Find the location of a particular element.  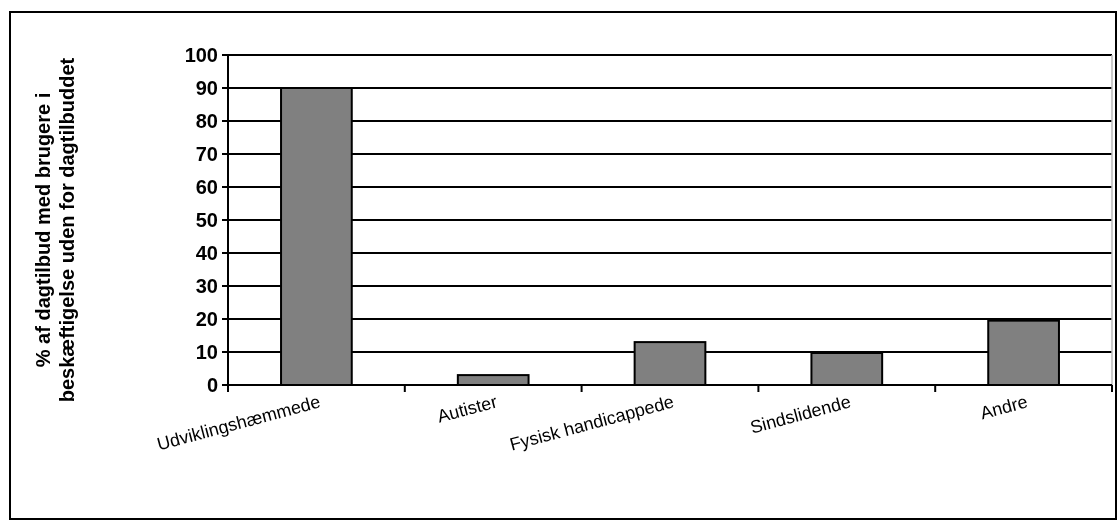

y-tick-label: 80 is located at coordinates (206, 121).